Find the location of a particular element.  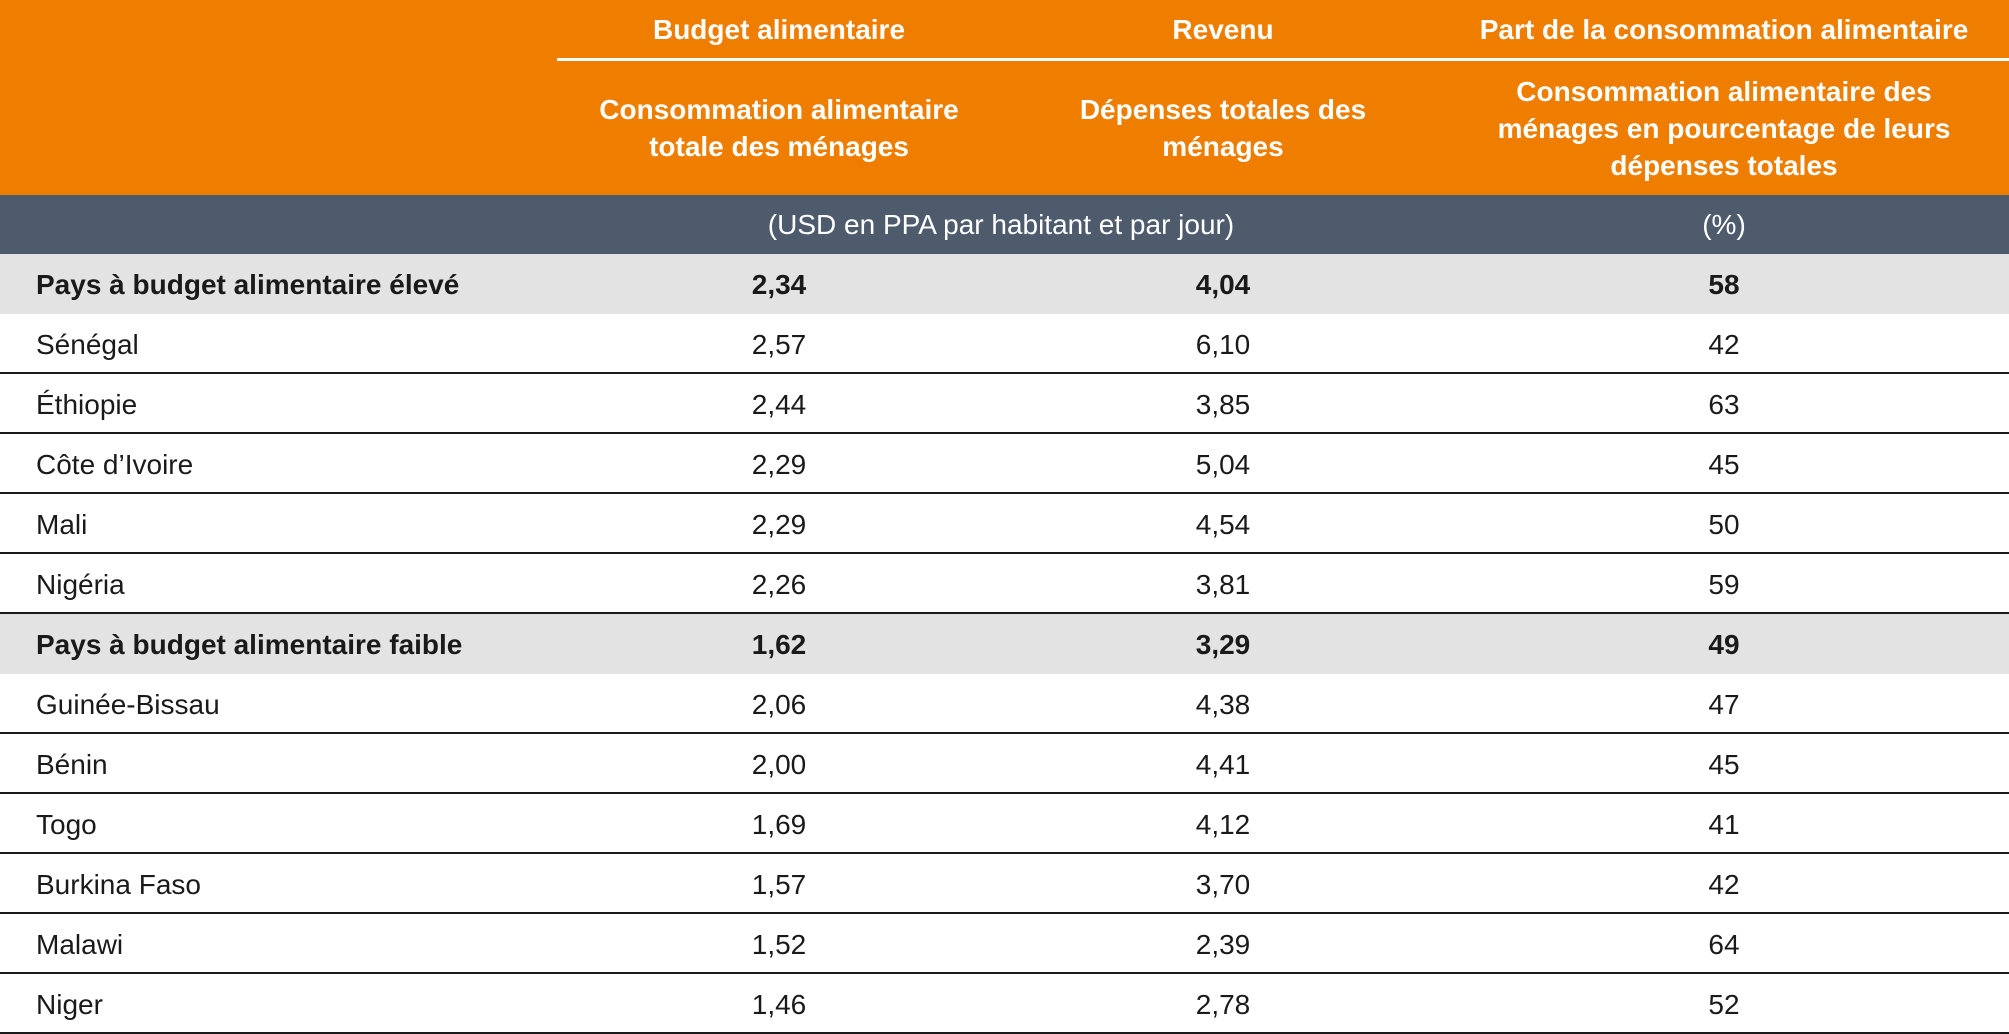

cell: 1,46 is located at coordinates (779, 1004).